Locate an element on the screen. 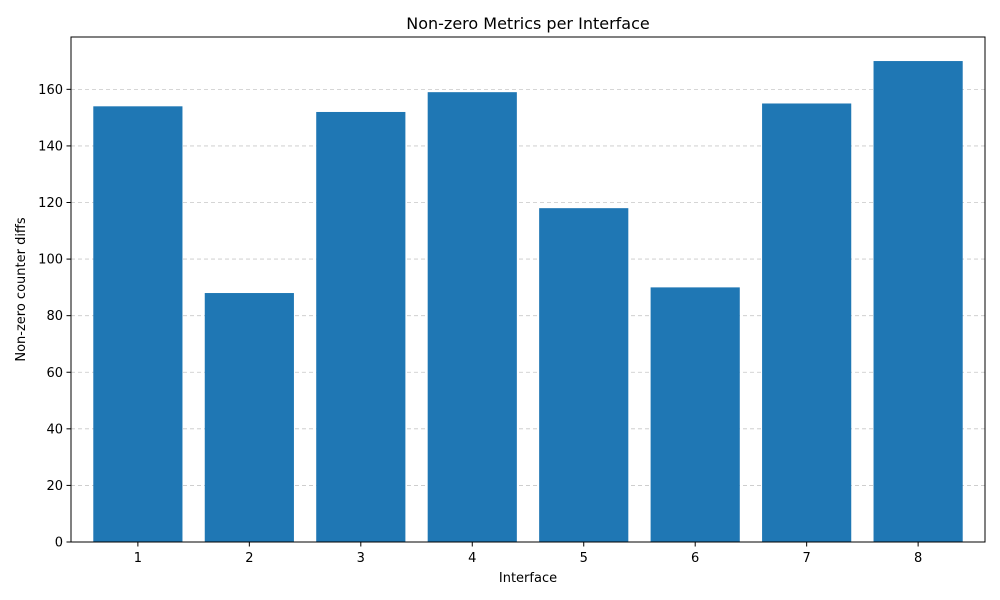 Image resolution: width=1000 pixels, height=600 pixels. y-tick-label: 60 is located at coordinates (54, 373).